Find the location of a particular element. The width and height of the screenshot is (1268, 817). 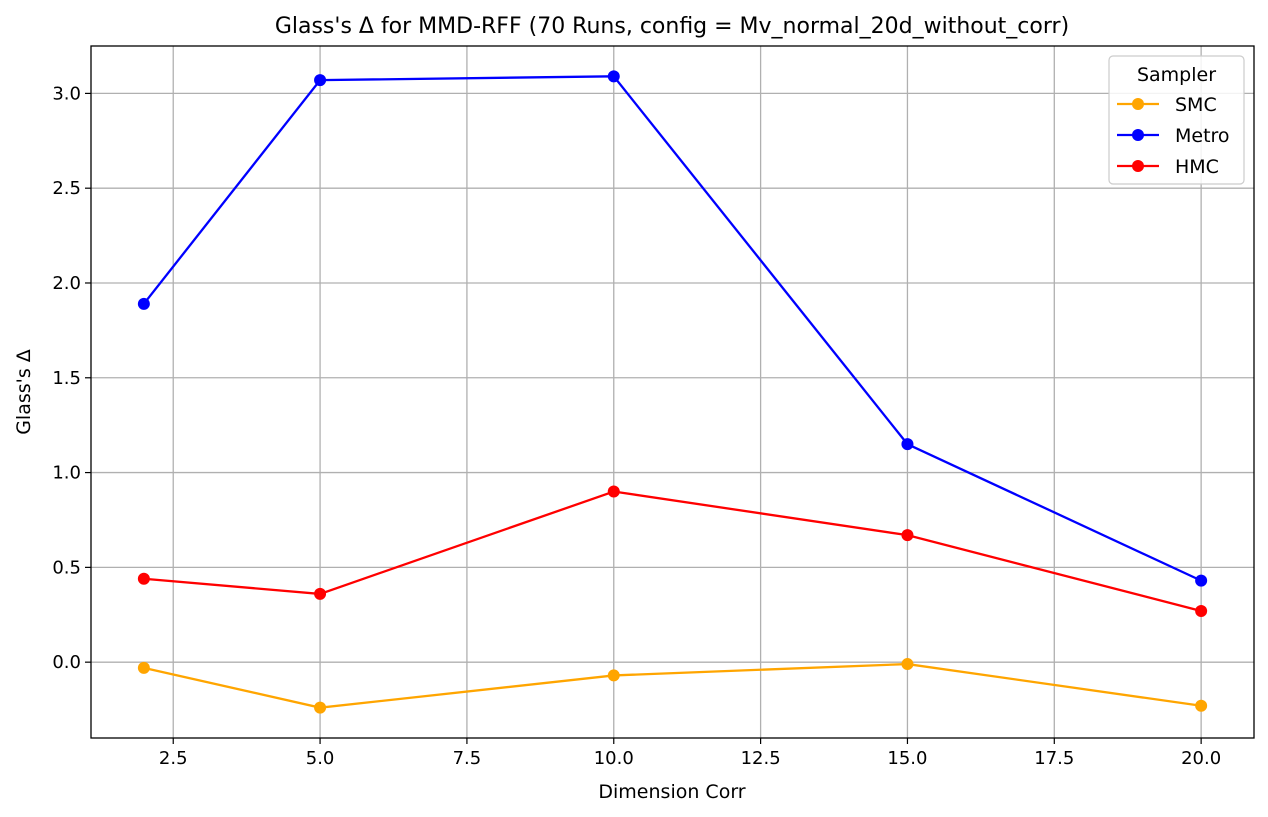

y-tick-label: 0.0 is located at coordinates (66, 662).